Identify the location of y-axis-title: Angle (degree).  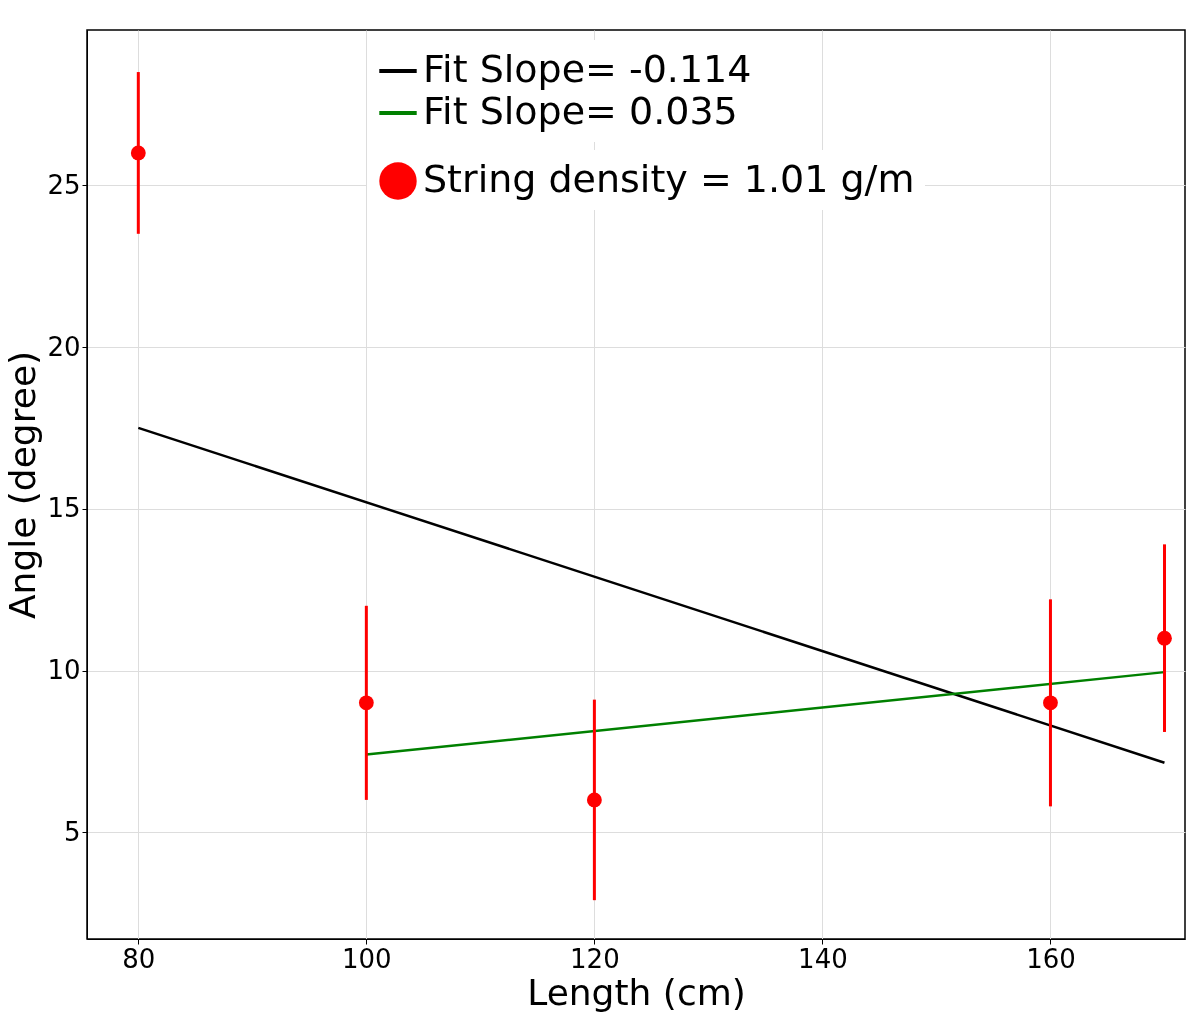
(23, 485).